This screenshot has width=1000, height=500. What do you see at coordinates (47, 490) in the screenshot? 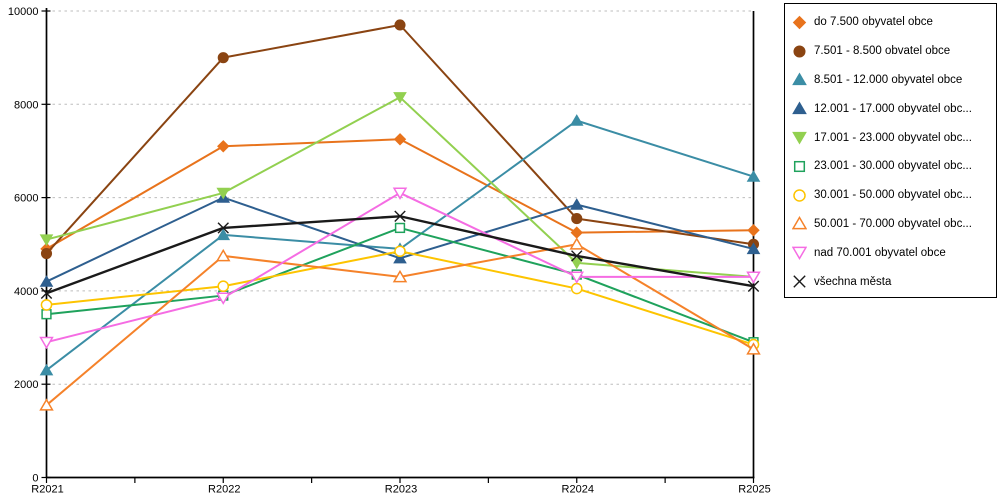
I see `x-tick-label: R2021` at bounding box center [47, 490].